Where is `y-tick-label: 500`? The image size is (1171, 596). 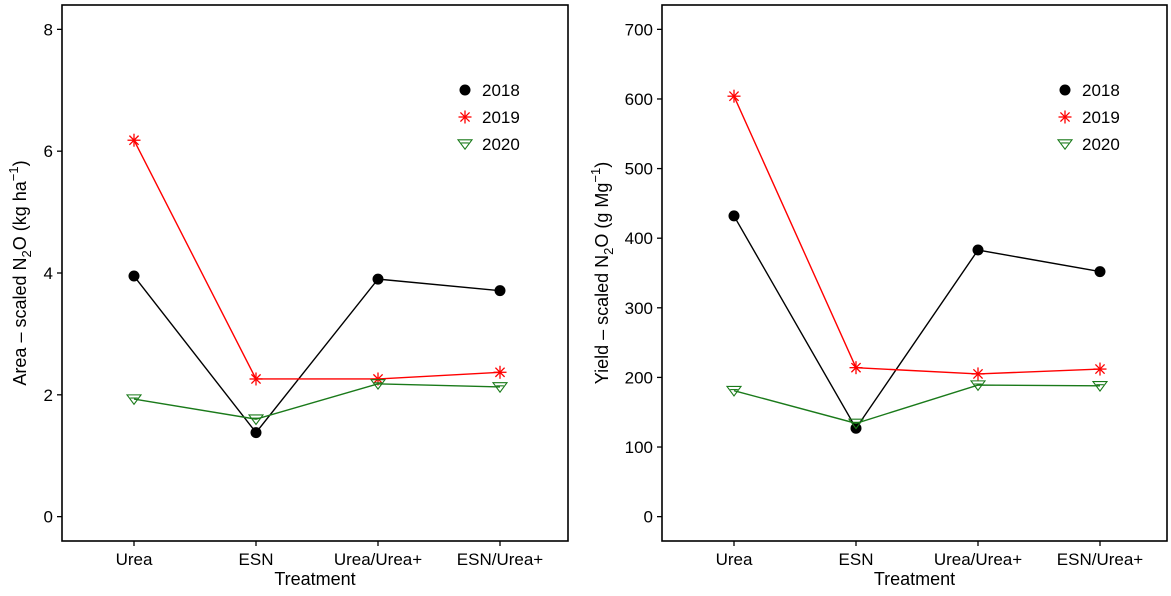
y-tick-label: 500 is located at coordinates (639, 169).